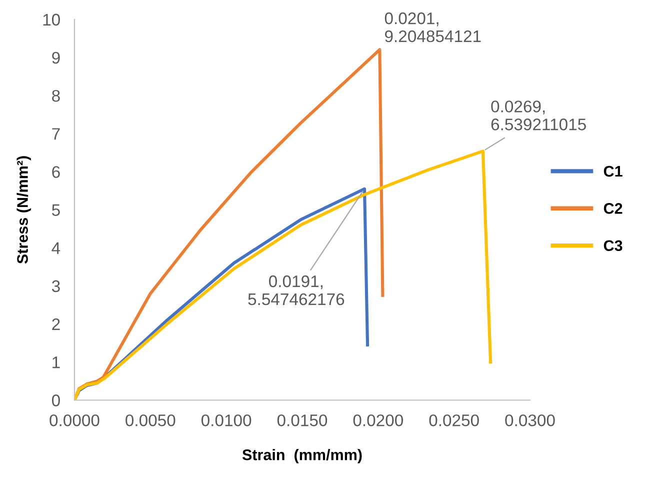 This screenshot has height=485, width=665. Describe the element at coordinates (75, 420) in the screenshot. I see `x-tick-label: 0.0000` at that location.